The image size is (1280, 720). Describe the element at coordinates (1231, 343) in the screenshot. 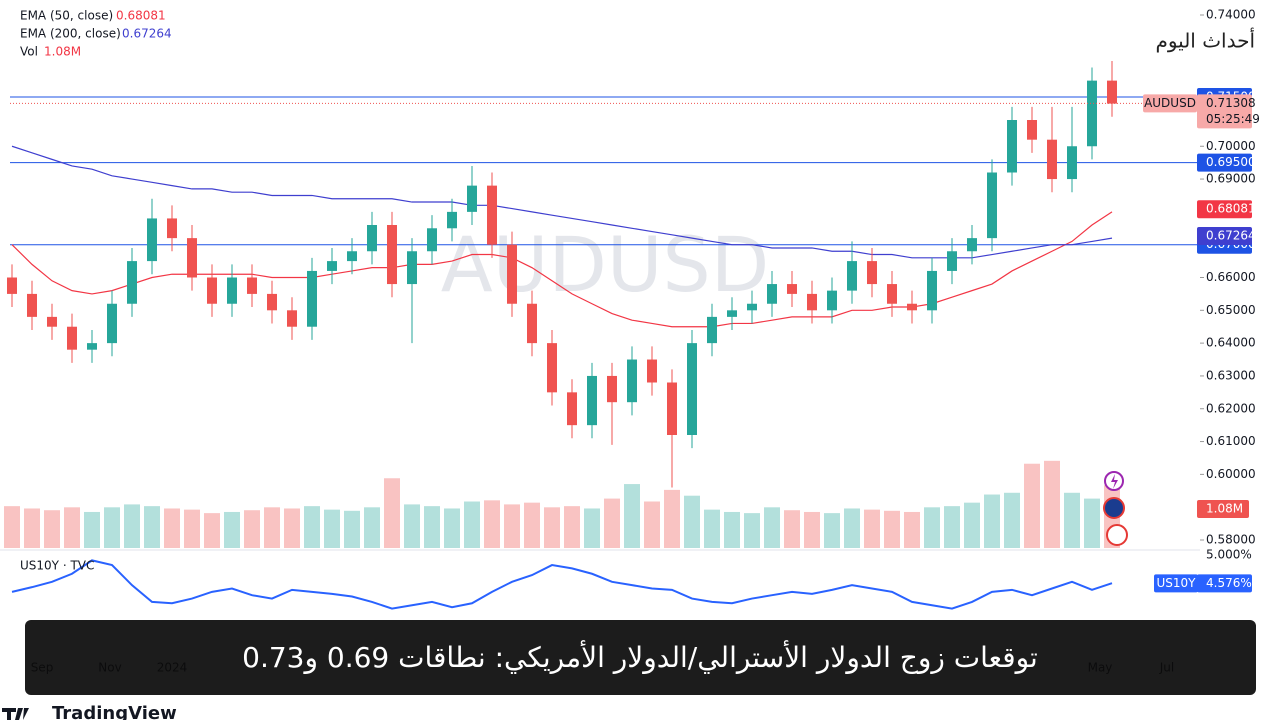

I see `y-tick-label: 0.64000` at that location.